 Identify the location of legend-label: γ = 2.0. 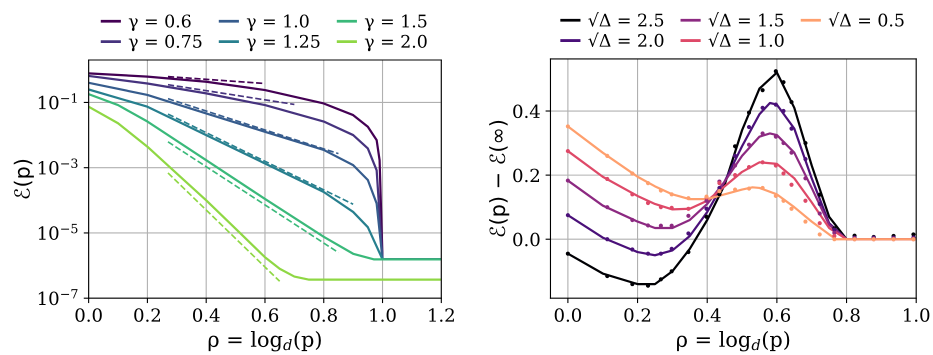
(395, 43).